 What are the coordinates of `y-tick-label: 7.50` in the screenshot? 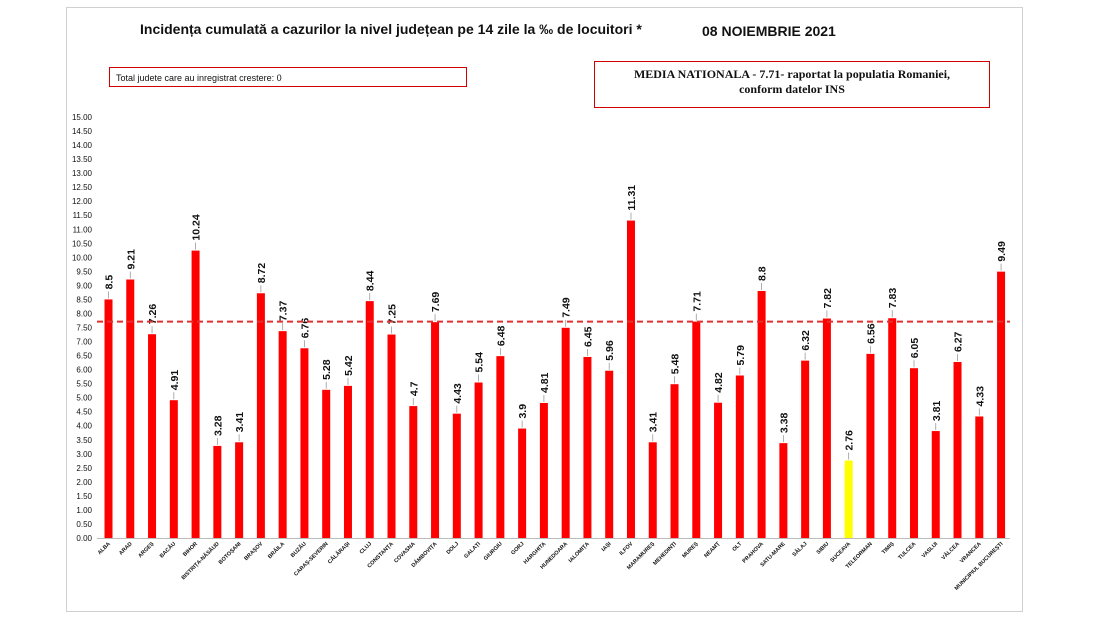 It's located at (84, 328).